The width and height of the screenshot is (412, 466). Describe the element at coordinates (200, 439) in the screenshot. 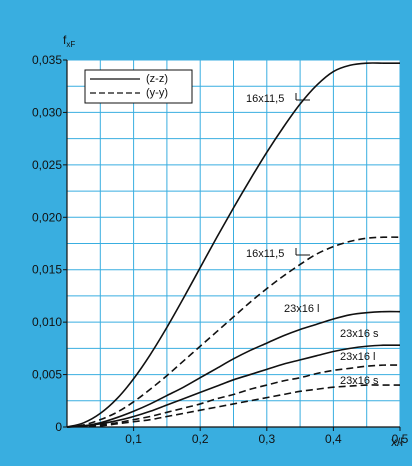

I see `x-tick-label: 0,2` at that location.